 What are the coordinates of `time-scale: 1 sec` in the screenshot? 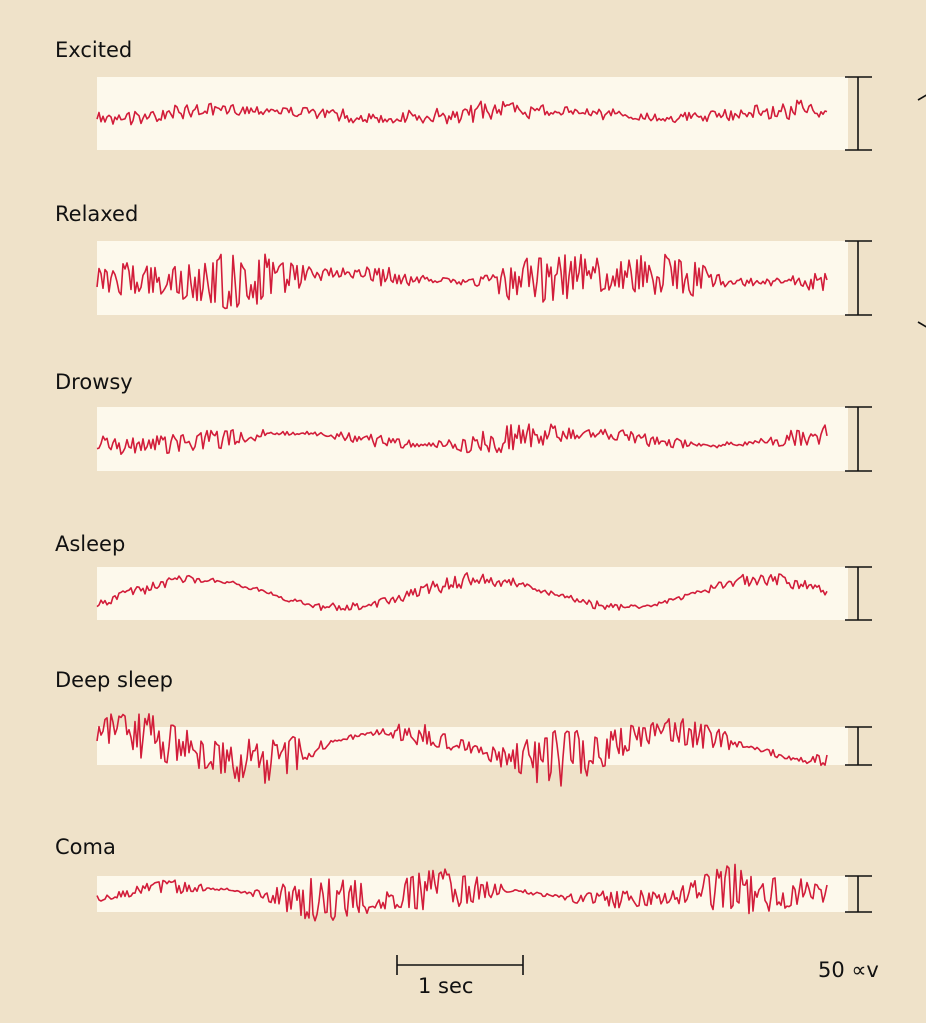 It's located at (460, 976).